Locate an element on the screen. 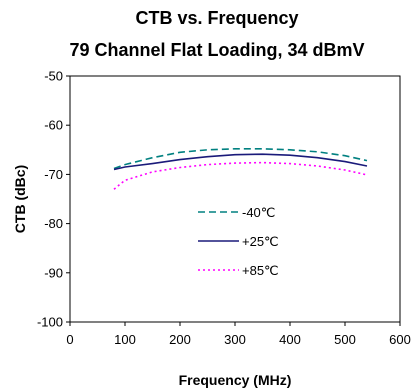 The width and height of the screenshot is (414, 391). x-tick-label: 0 is located at coordinates (69, 339).